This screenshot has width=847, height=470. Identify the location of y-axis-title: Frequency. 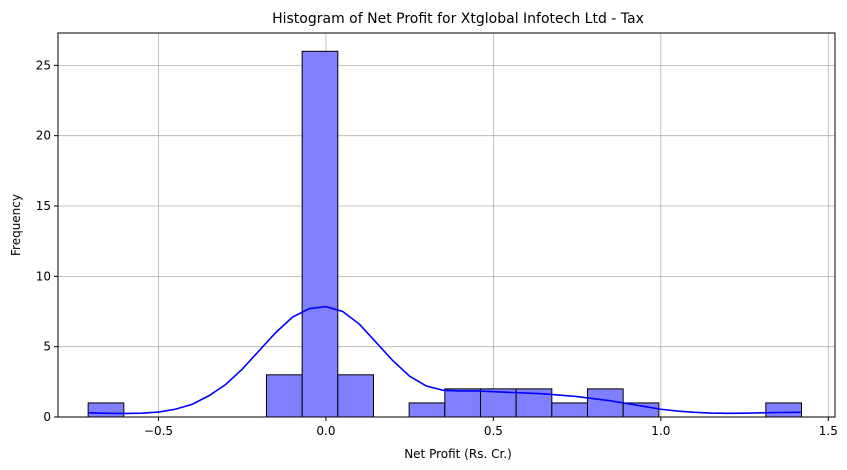
(16, 225).